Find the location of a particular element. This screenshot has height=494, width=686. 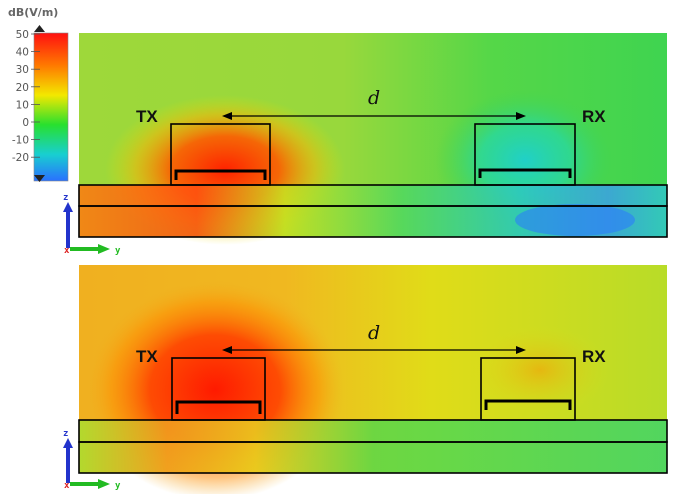

panel-2-y-axis-label: y is located at coordinates (118, 486).